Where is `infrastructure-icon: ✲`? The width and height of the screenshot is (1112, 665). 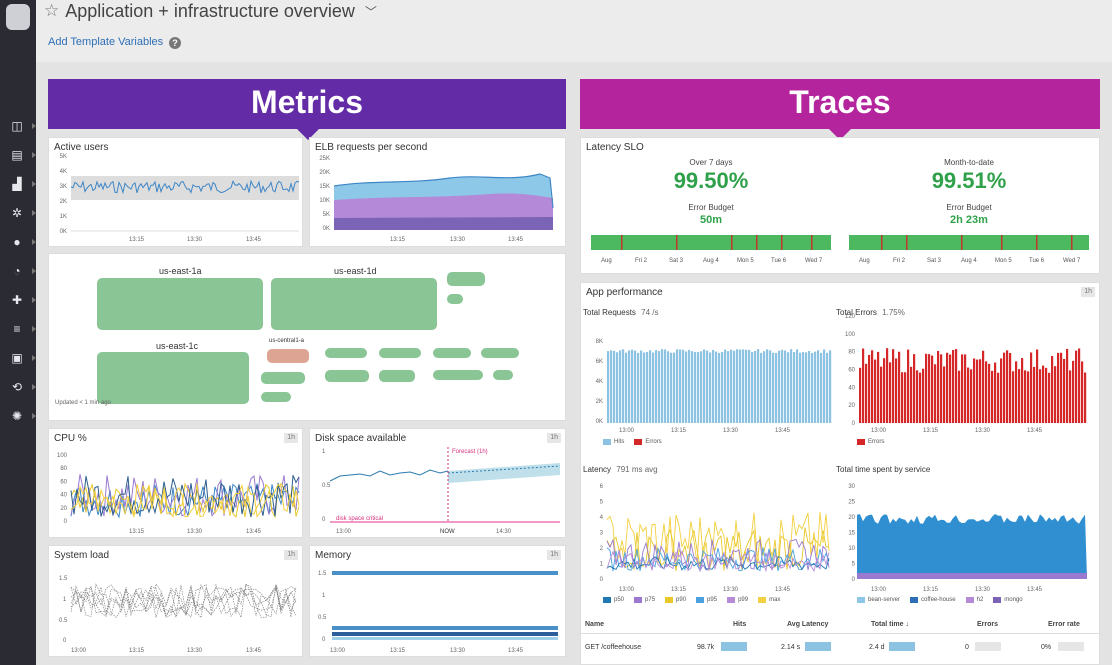 infrastructure-icon: ✲ is located at coordinates (23, 213).